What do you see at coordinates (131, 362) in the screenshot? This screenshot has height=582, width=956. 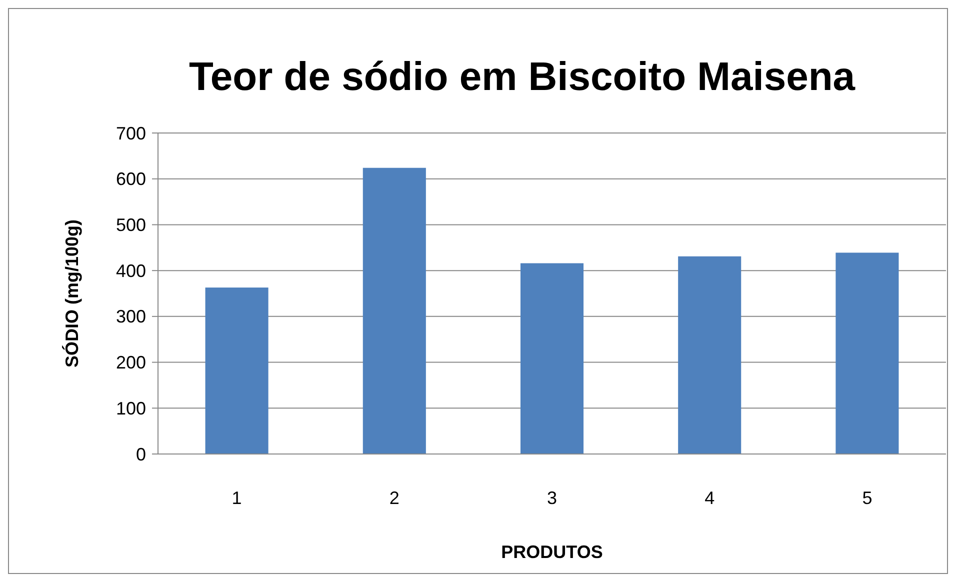 I see `y-tick-label: 200` at bounding box center [131, 362].